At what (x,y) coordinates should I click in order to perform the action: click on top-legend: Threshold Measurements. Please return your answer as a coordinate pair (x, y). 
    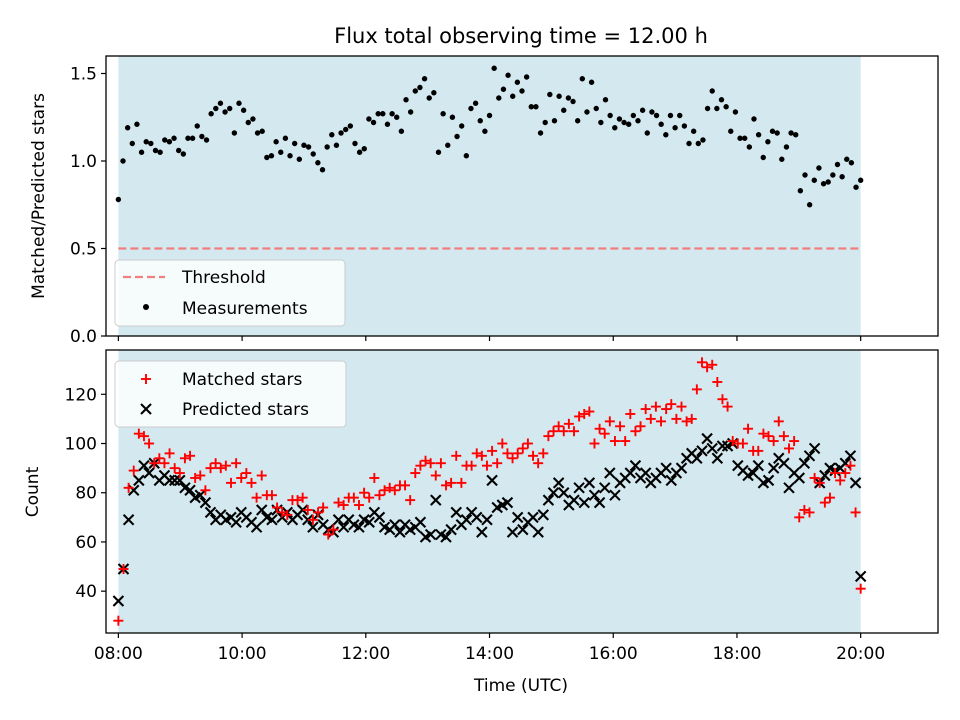
    Looking at the image, I should click on (230, 293).